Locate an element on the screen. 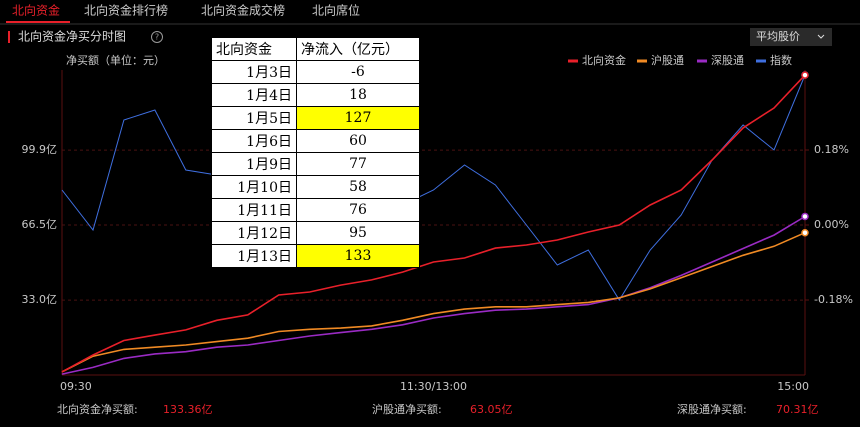 The height and width of the screenshot is (427, 860). table-cell: 1月12日 is located at coordinates (254, 233).